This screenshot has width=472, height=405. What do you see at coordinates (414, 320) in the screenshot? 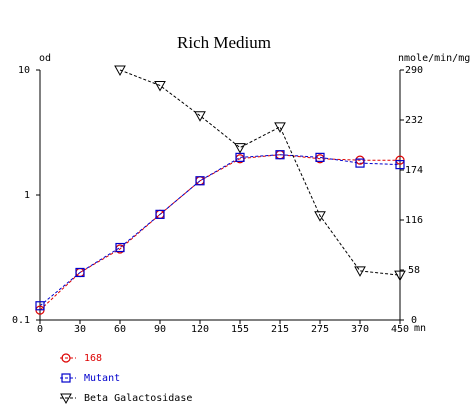
I see `y-right-tick-label: 0` at bounding box center [414, 320].